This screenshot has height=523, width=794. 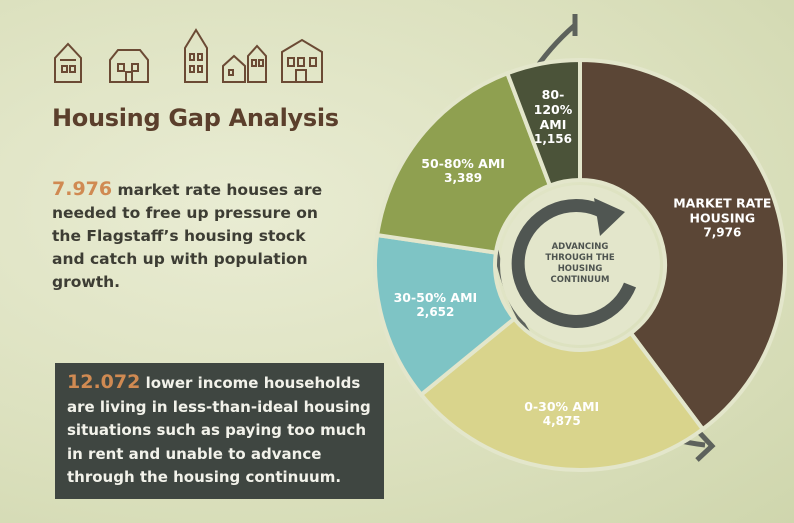 I want to click on title: Housing Gap Analysis, so click(x=195, y=118).